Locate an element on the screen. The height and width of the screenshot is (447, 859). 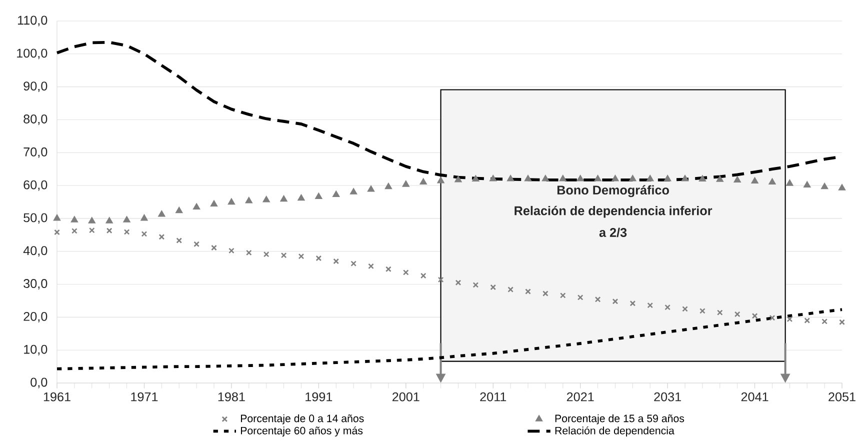
x-tick-label: 2001 is located at coordinates (406, 397).